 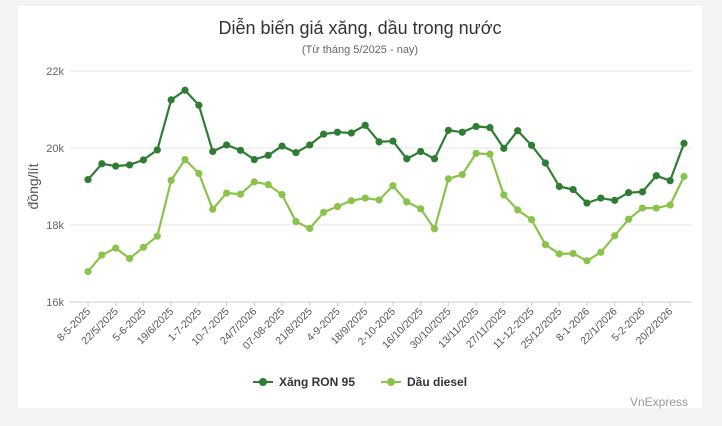 What do you see at coordinates (360, 50) in the screenshot?
I see `chart-subtitle: (Từ tháng 5/2025 - nay)` at bounding box center [360, 50].